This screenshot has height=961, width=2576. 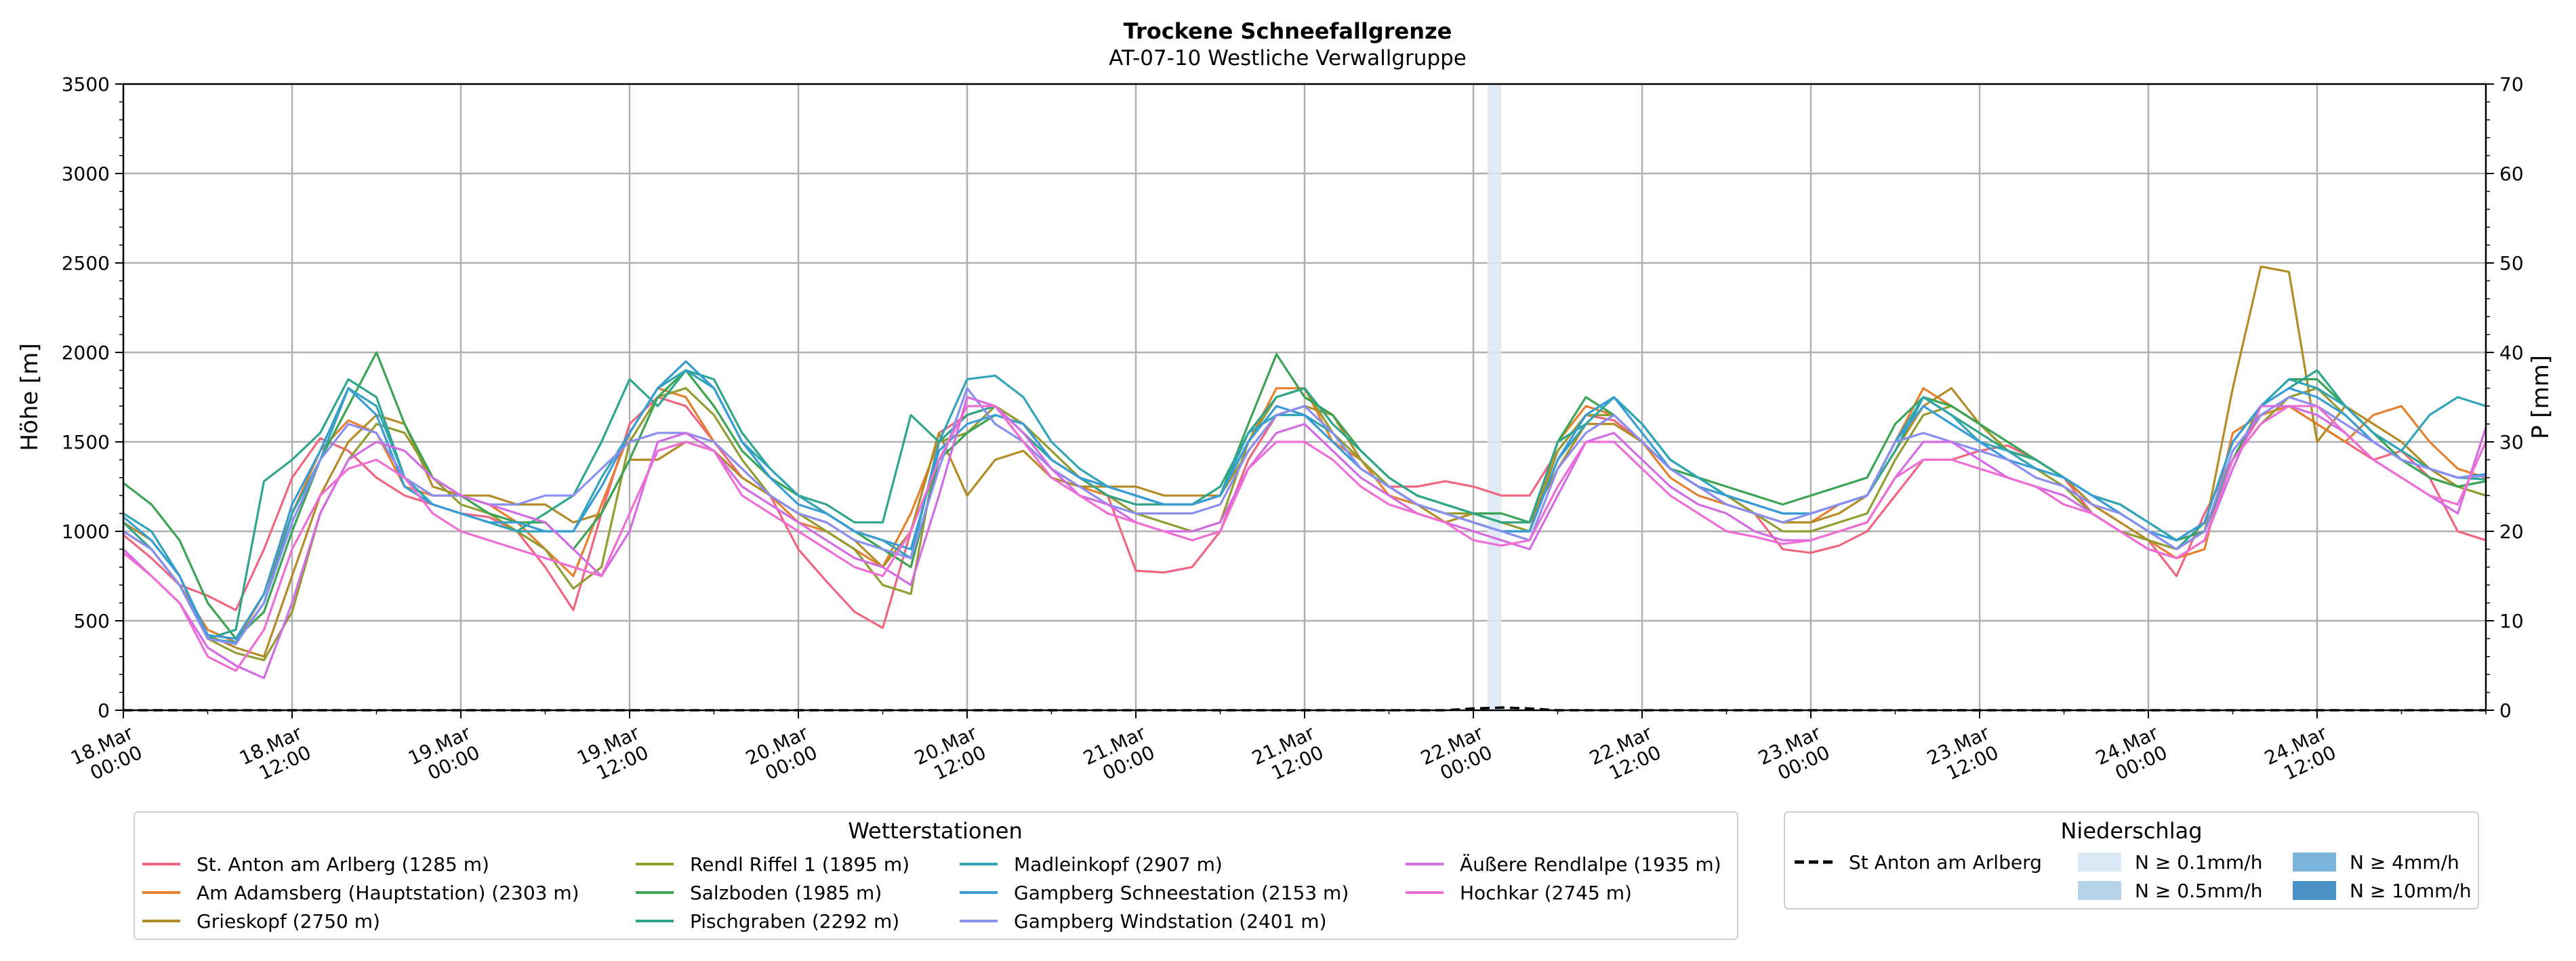 I want to click on y-tick-label-left: 0, so click(x=104, y=710).